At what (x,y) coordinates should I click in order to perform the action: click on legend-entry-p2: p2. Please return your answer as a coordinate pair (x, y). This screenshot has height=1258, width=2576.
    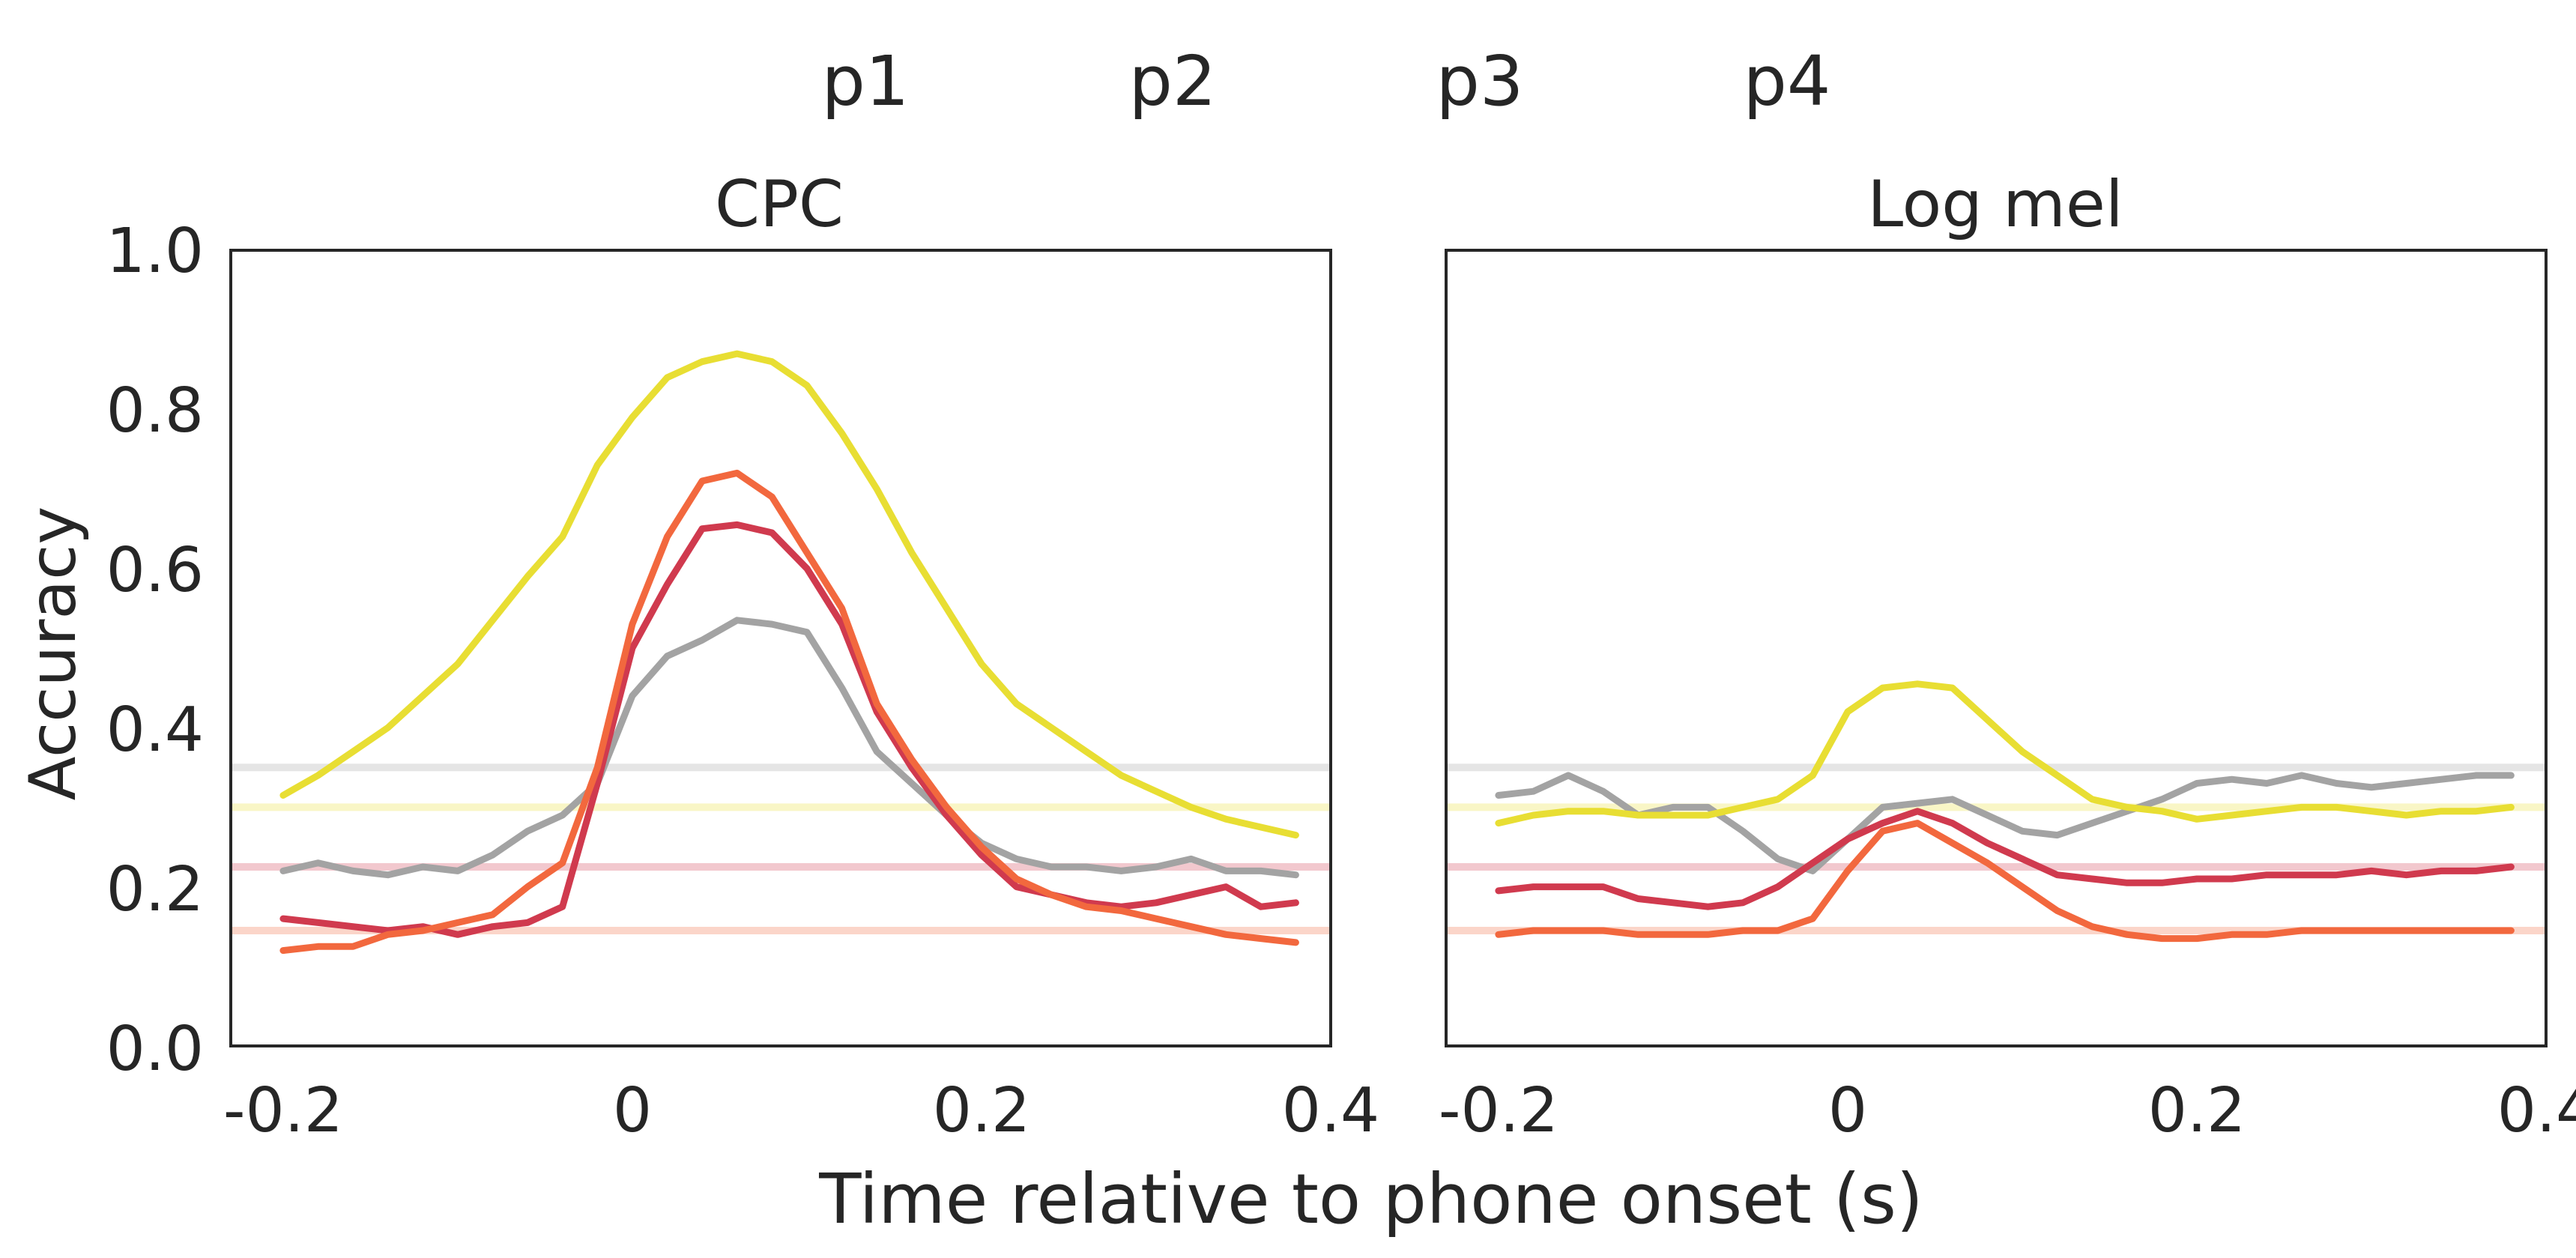
    Looking at the image, I should click on (1173, 81).